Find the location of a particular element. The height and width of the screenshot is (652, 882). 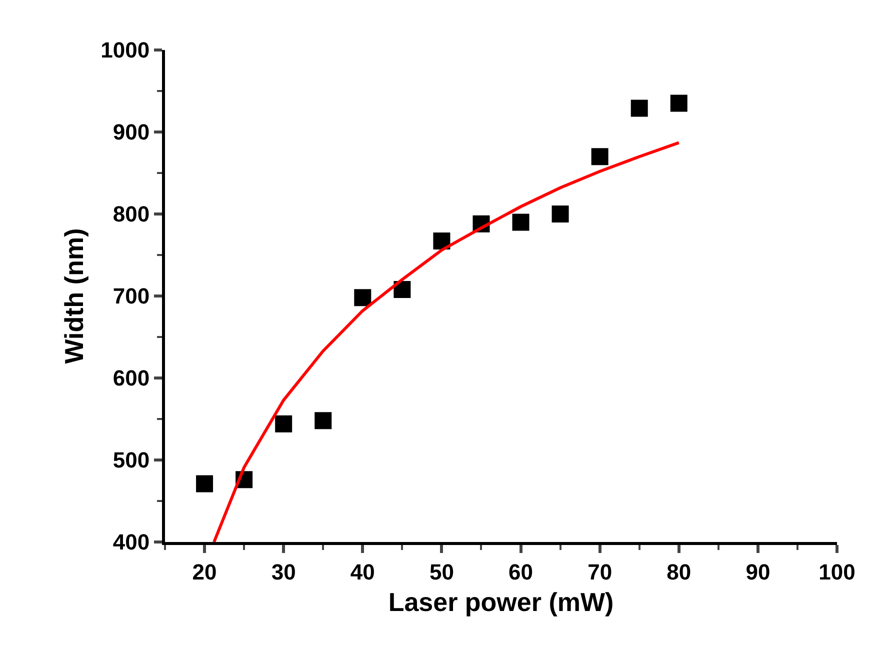

x-axis-title: Laser power (mW) is located at coordinates (501, 602).